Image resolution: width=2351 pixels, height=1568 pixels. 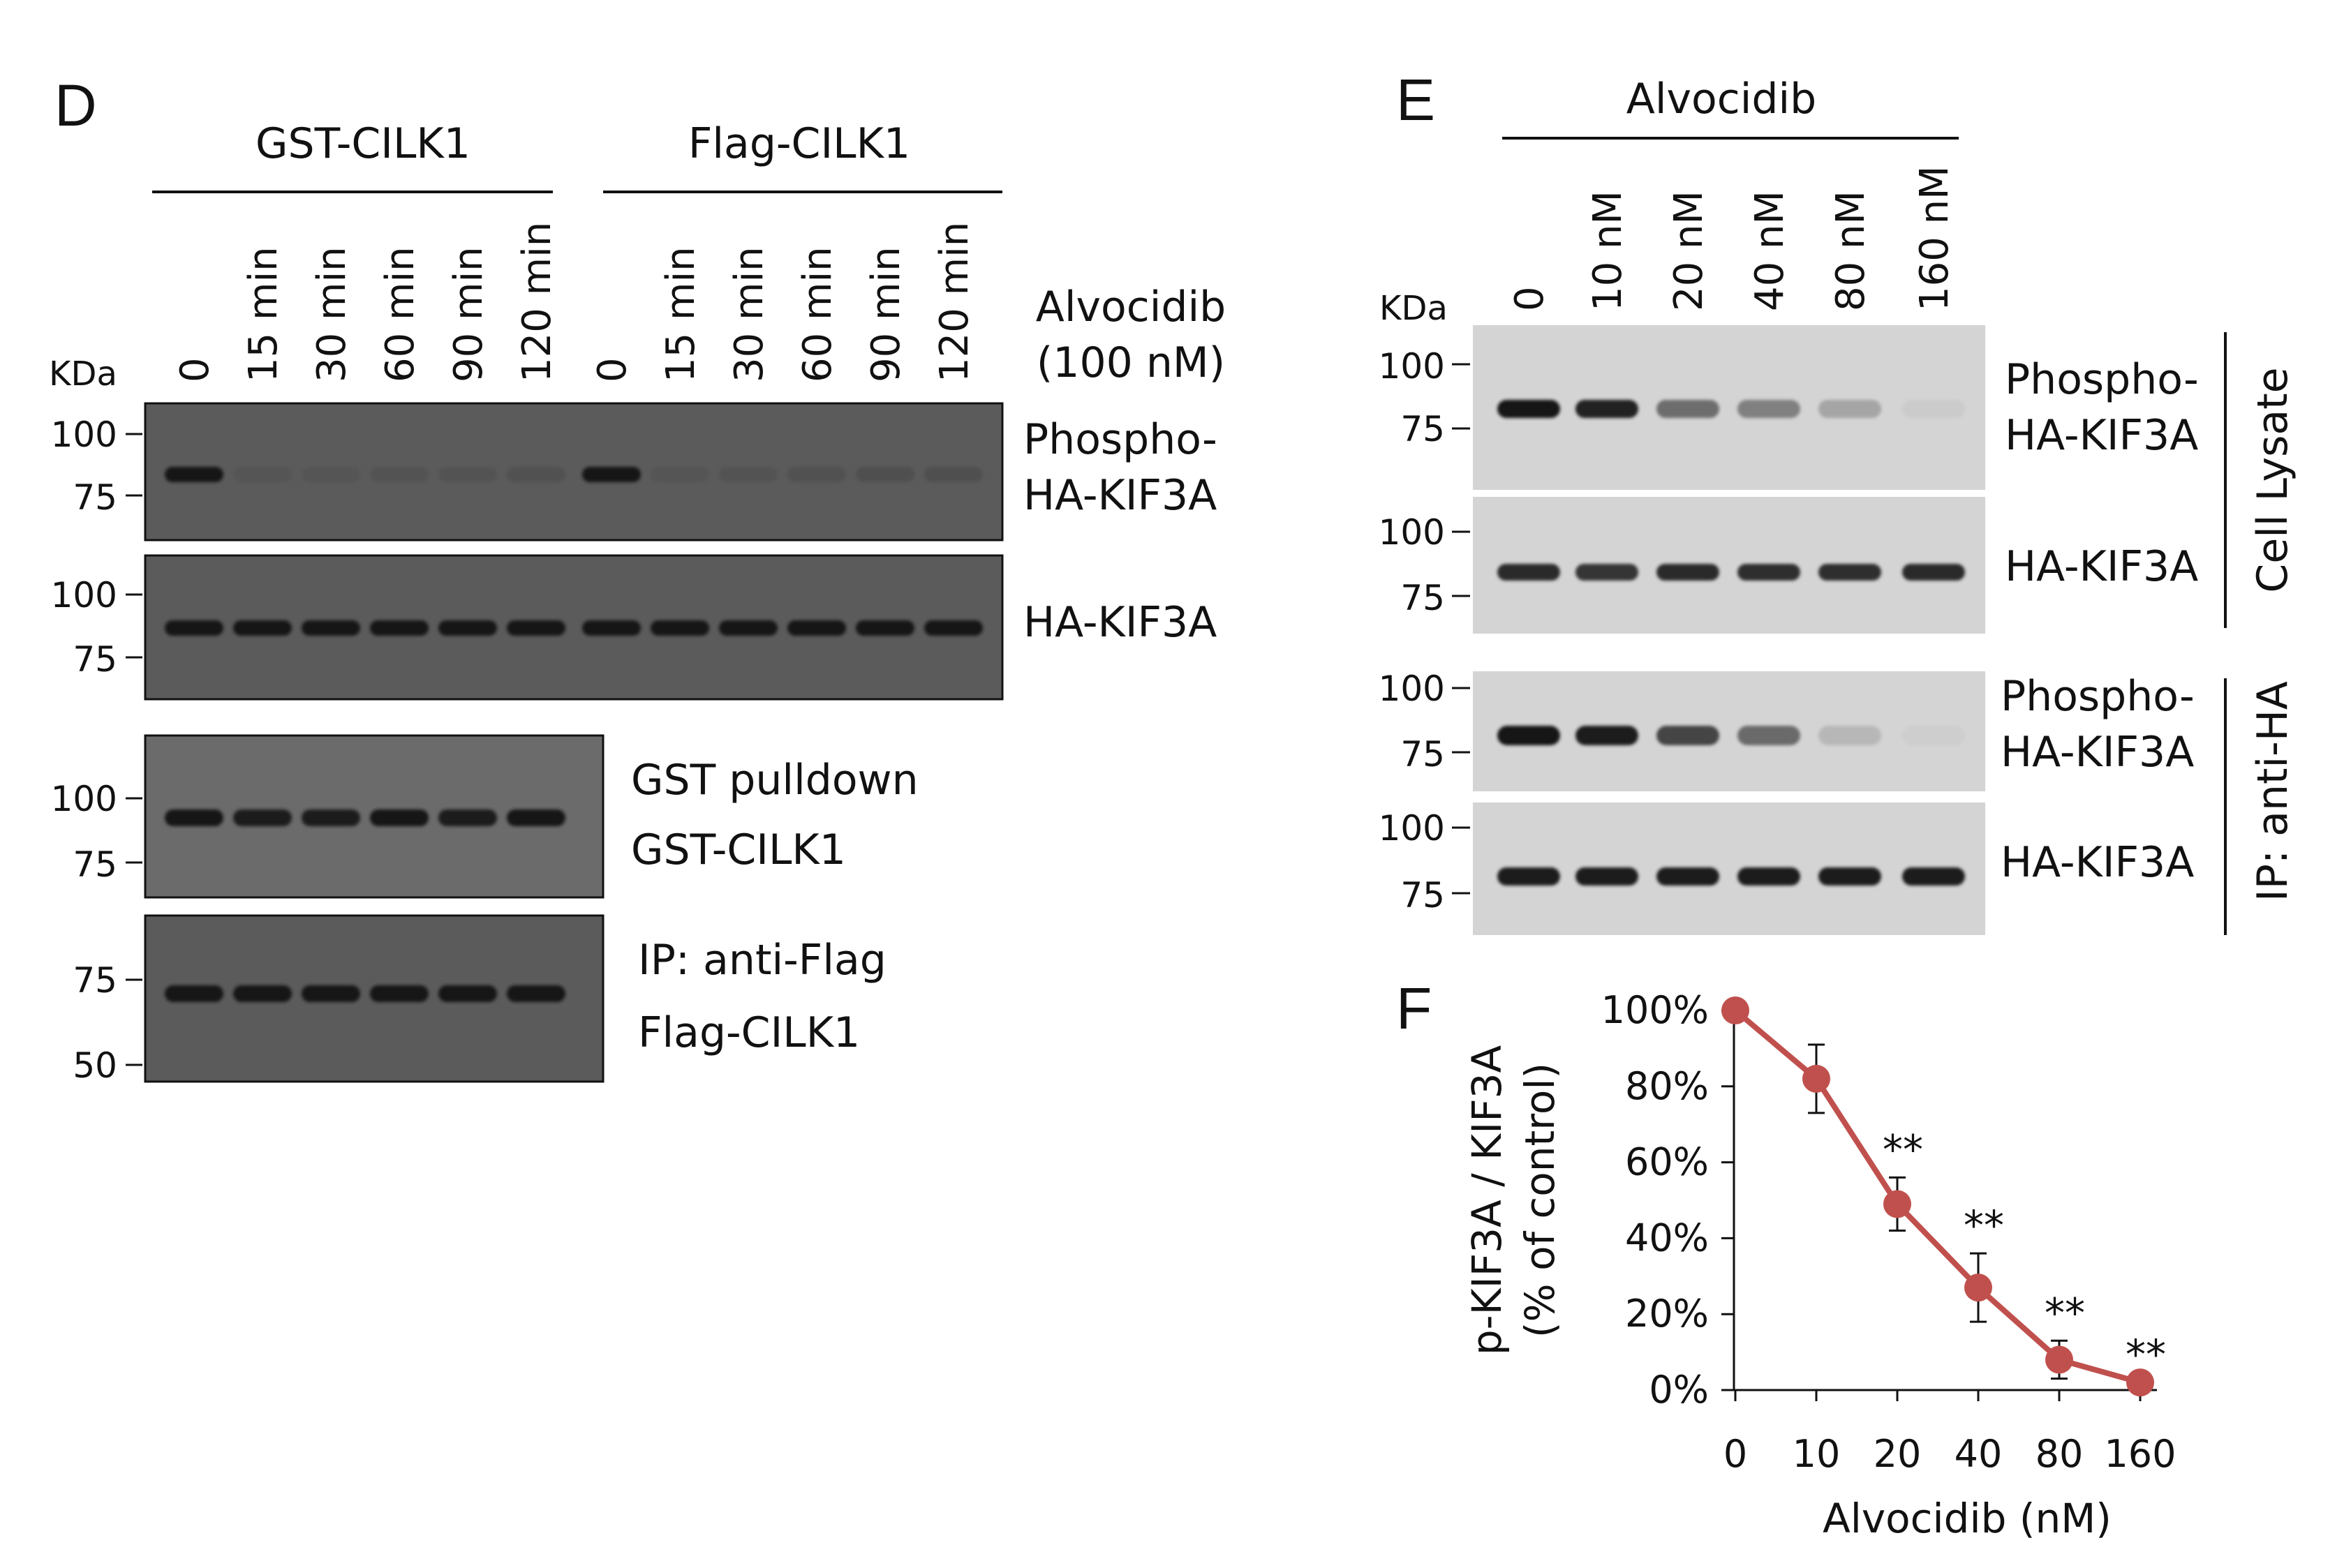 I want to click on panel-d-group-gst-label: GST-CILK1, so click(x=362, y=143).